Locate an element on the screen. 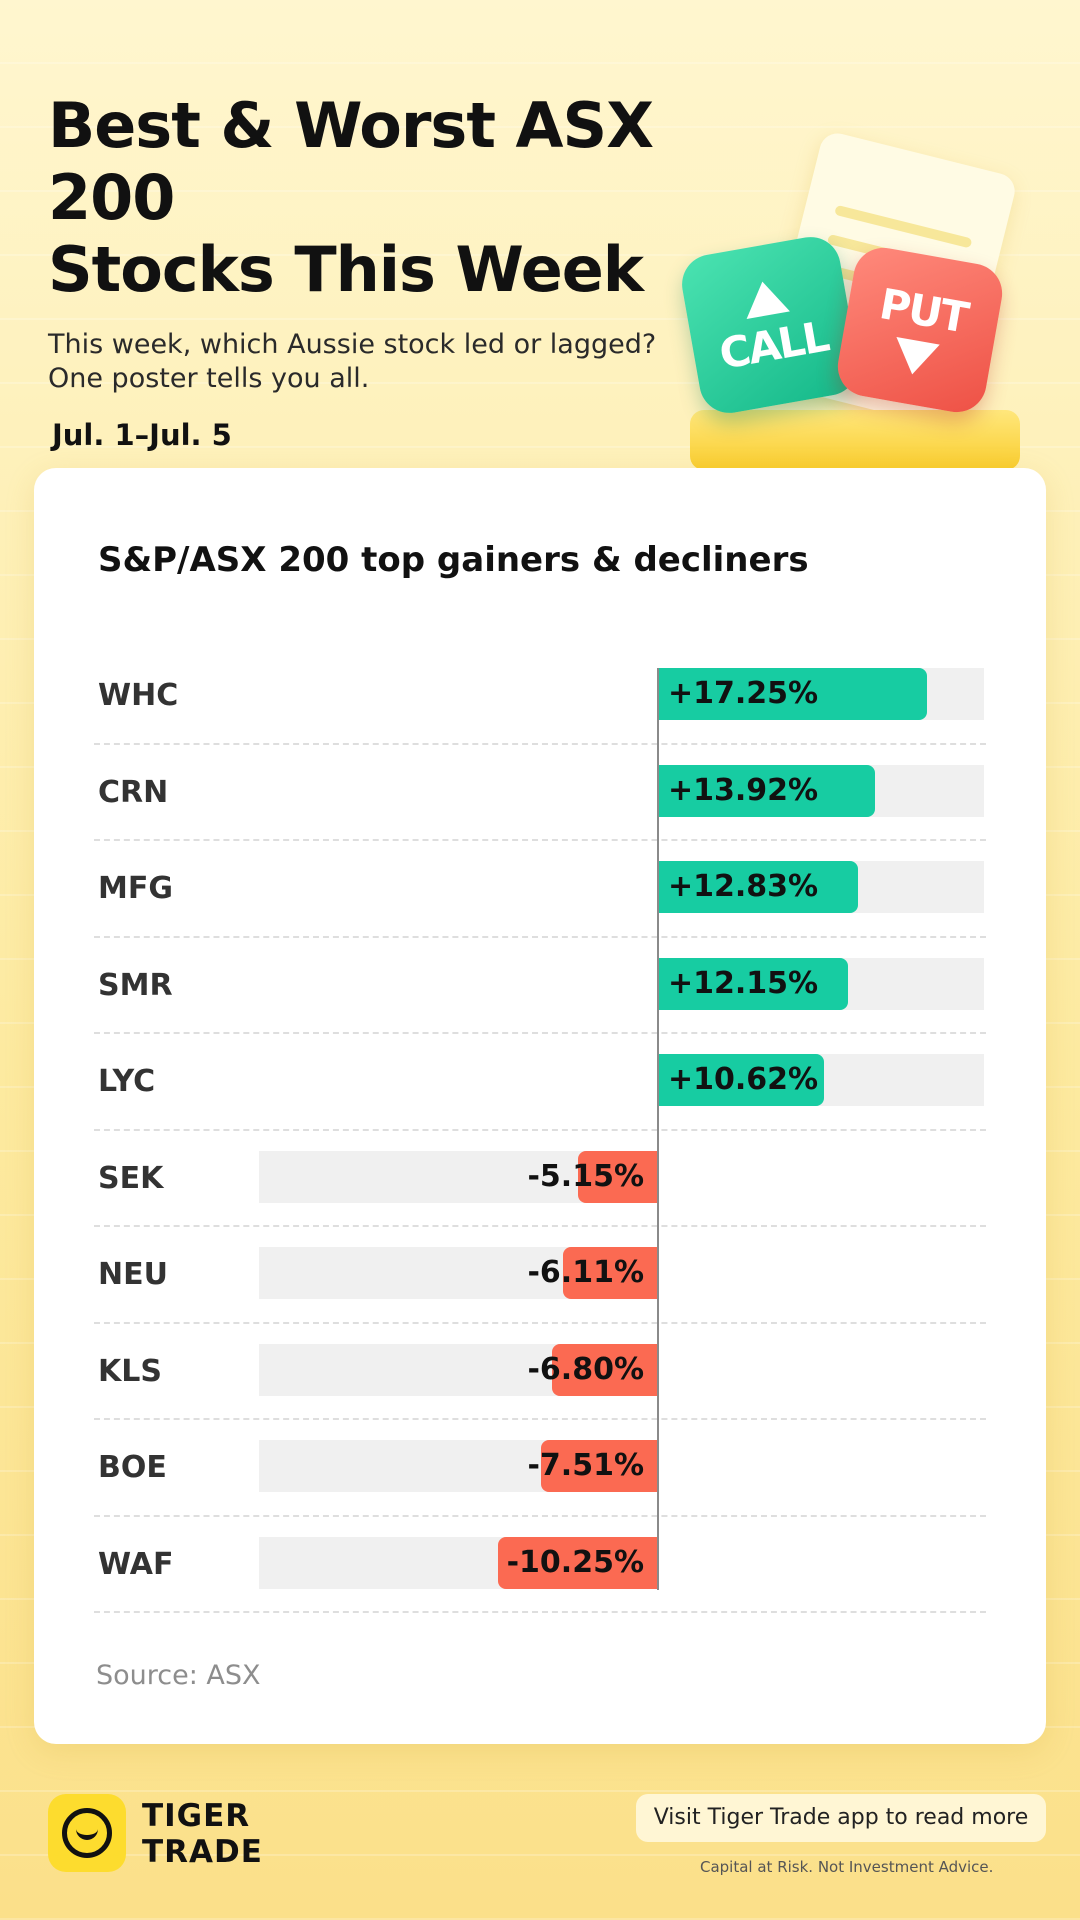 This screenshot has width=1080, height=1920. value-label: -6.80% is located at coordinates (585, 1369).